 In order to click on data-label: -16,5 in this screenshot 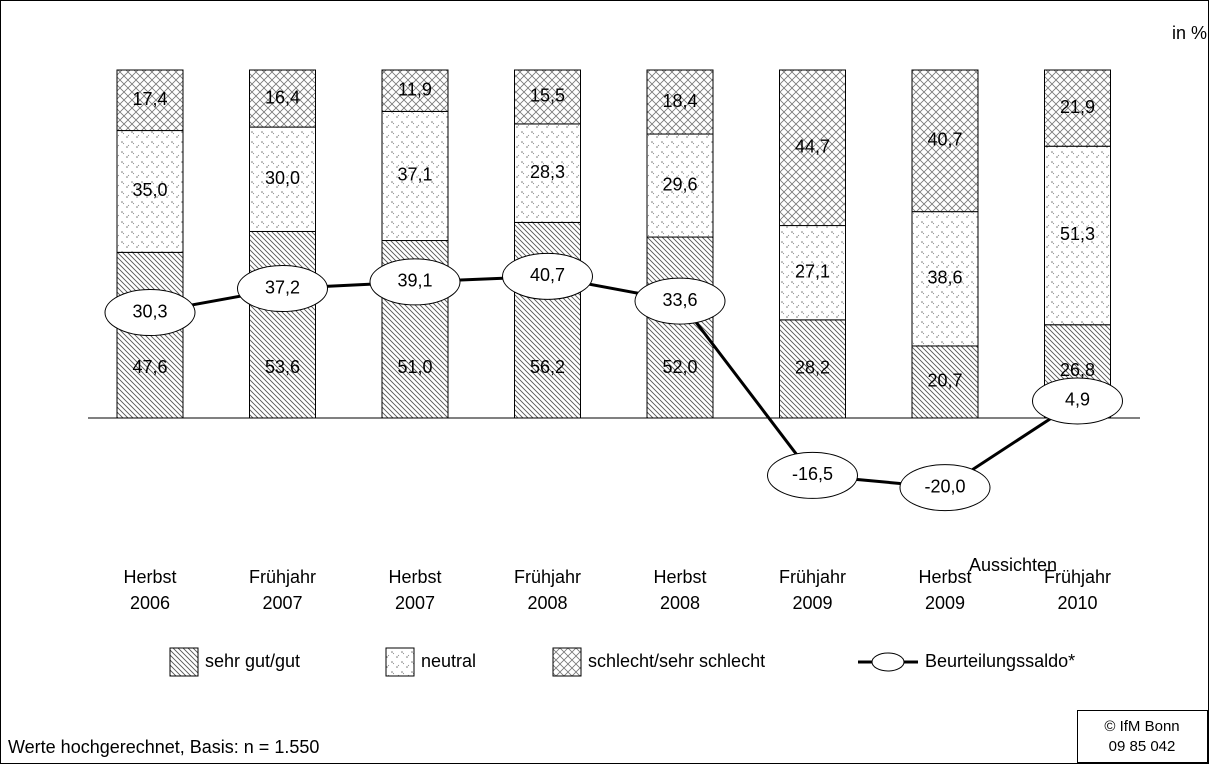, I will do `click(812, 474)`.